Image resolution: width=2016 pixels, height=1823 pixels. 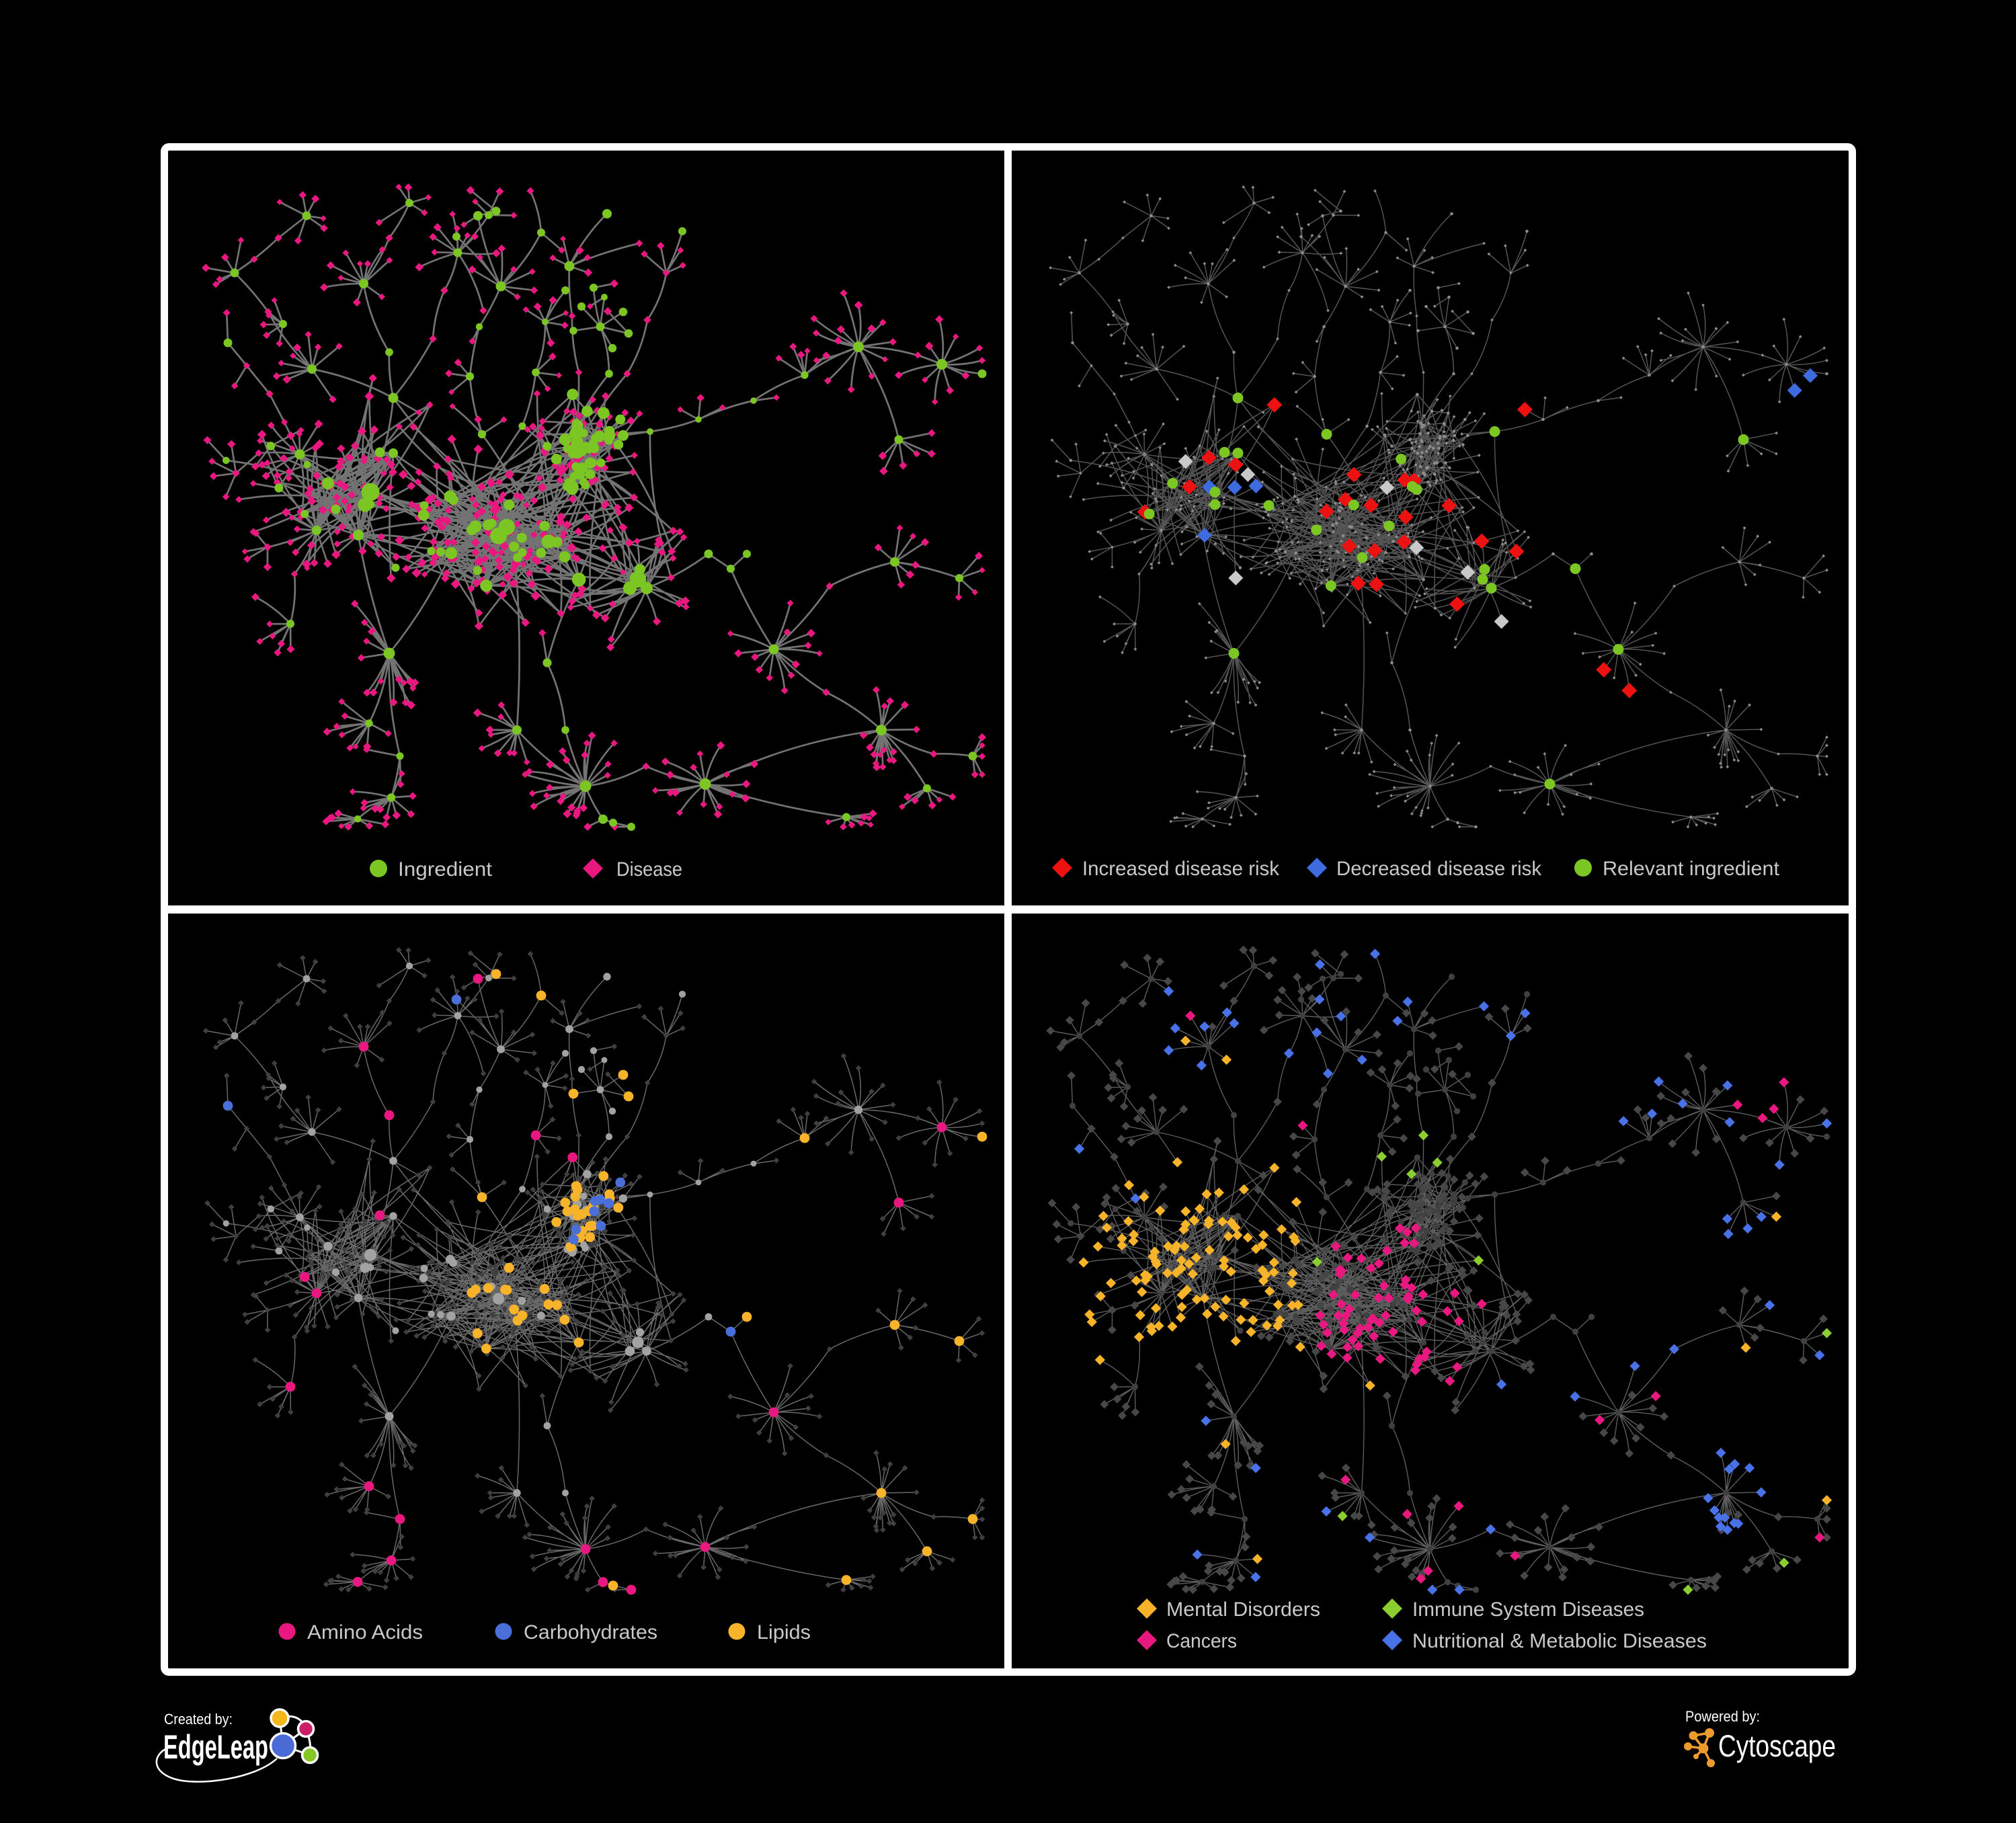 I want to click on svg-text: Relevant ingredient, so click(x=1691, y=869).